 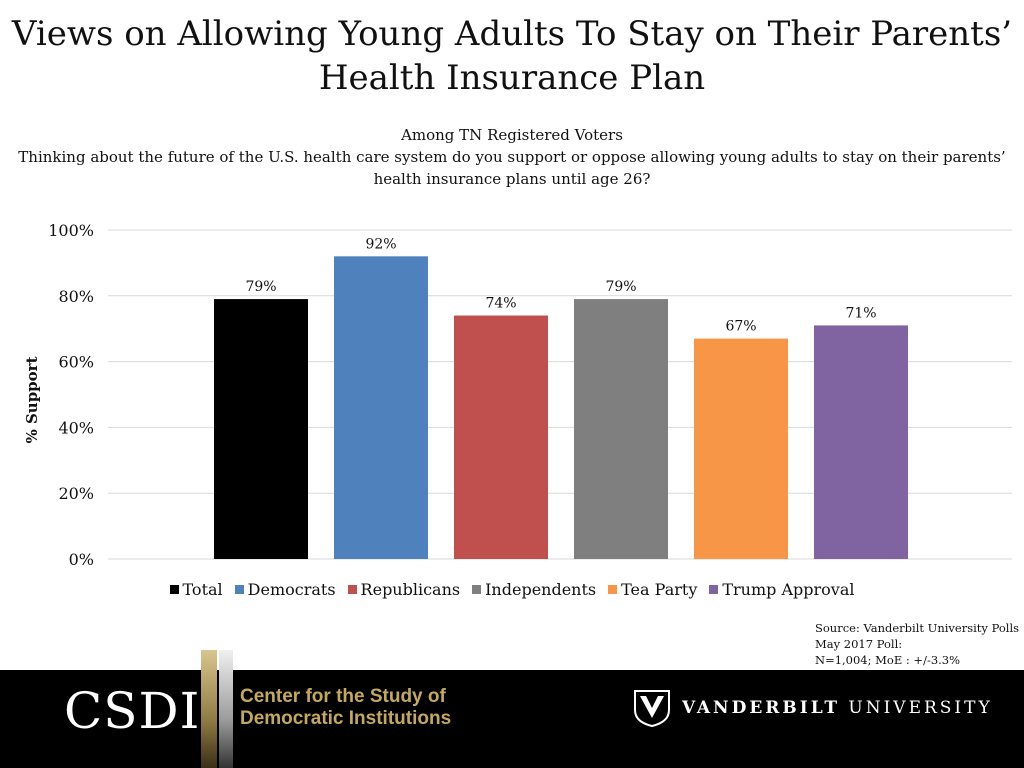 I want to click on center-name-line2: Democratic Institutions, so click(x=346, y=718).